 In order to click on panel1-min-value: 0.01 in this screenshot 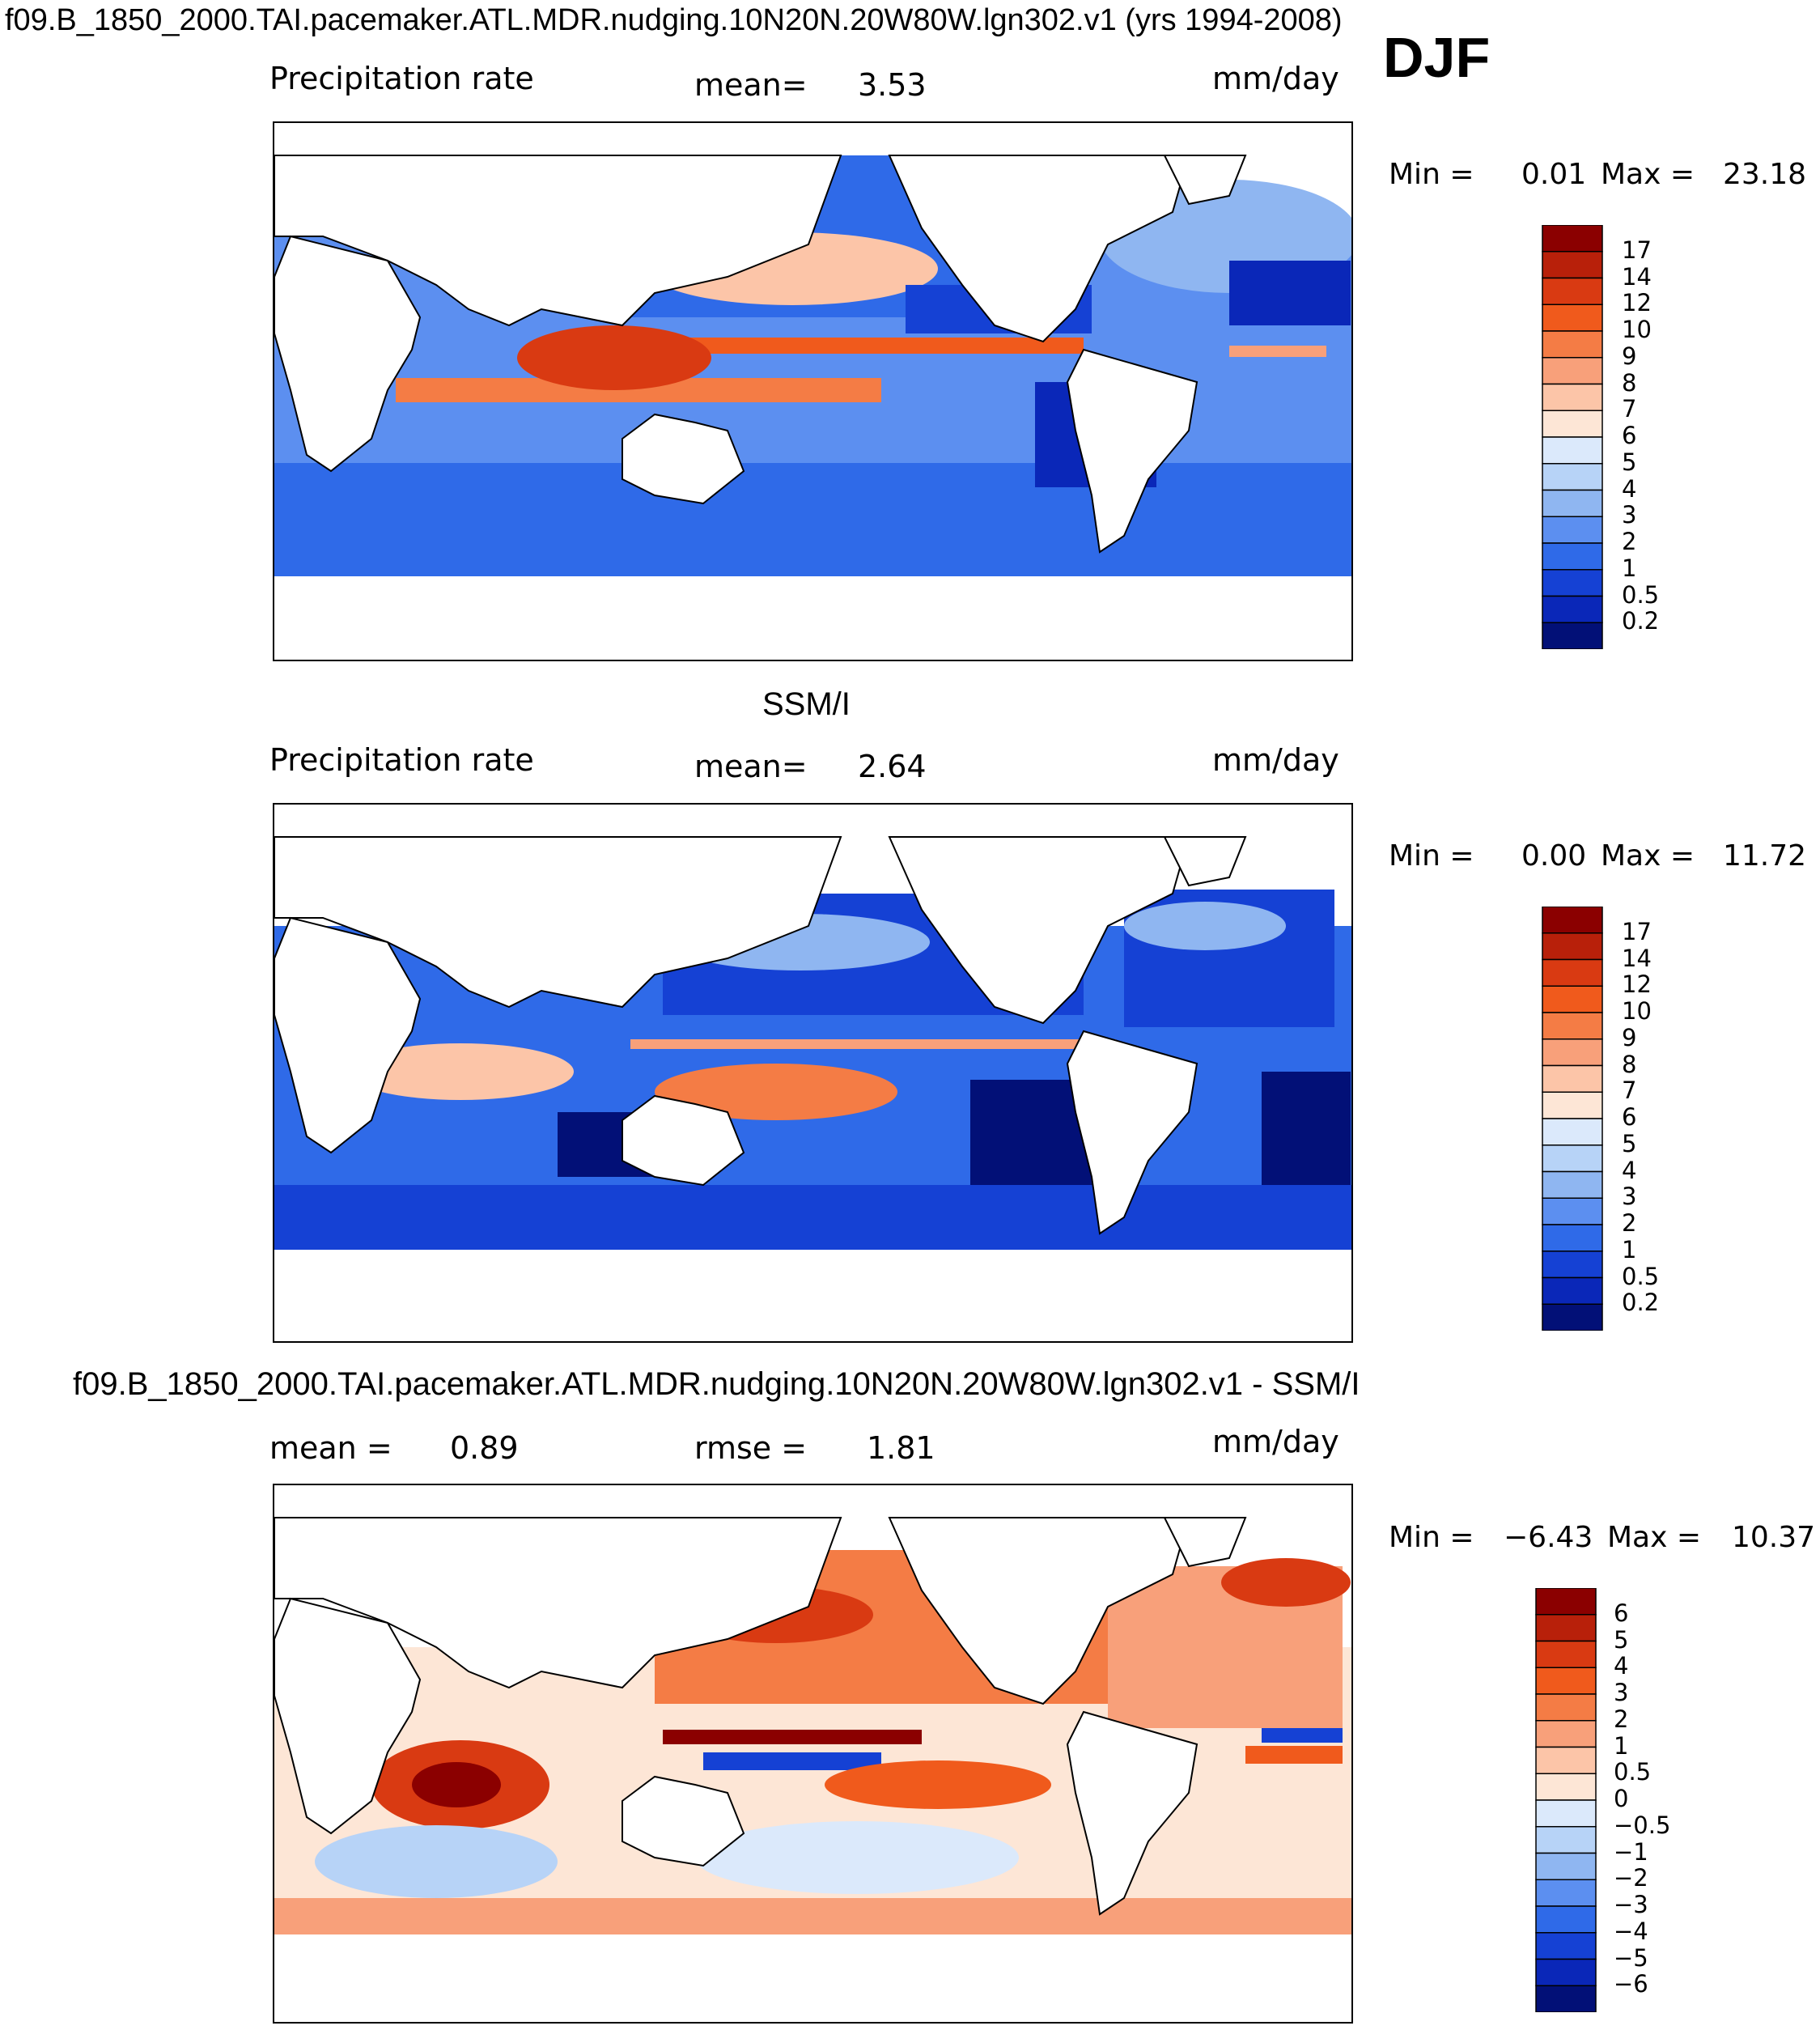, I will do `click(1554, 174)`.